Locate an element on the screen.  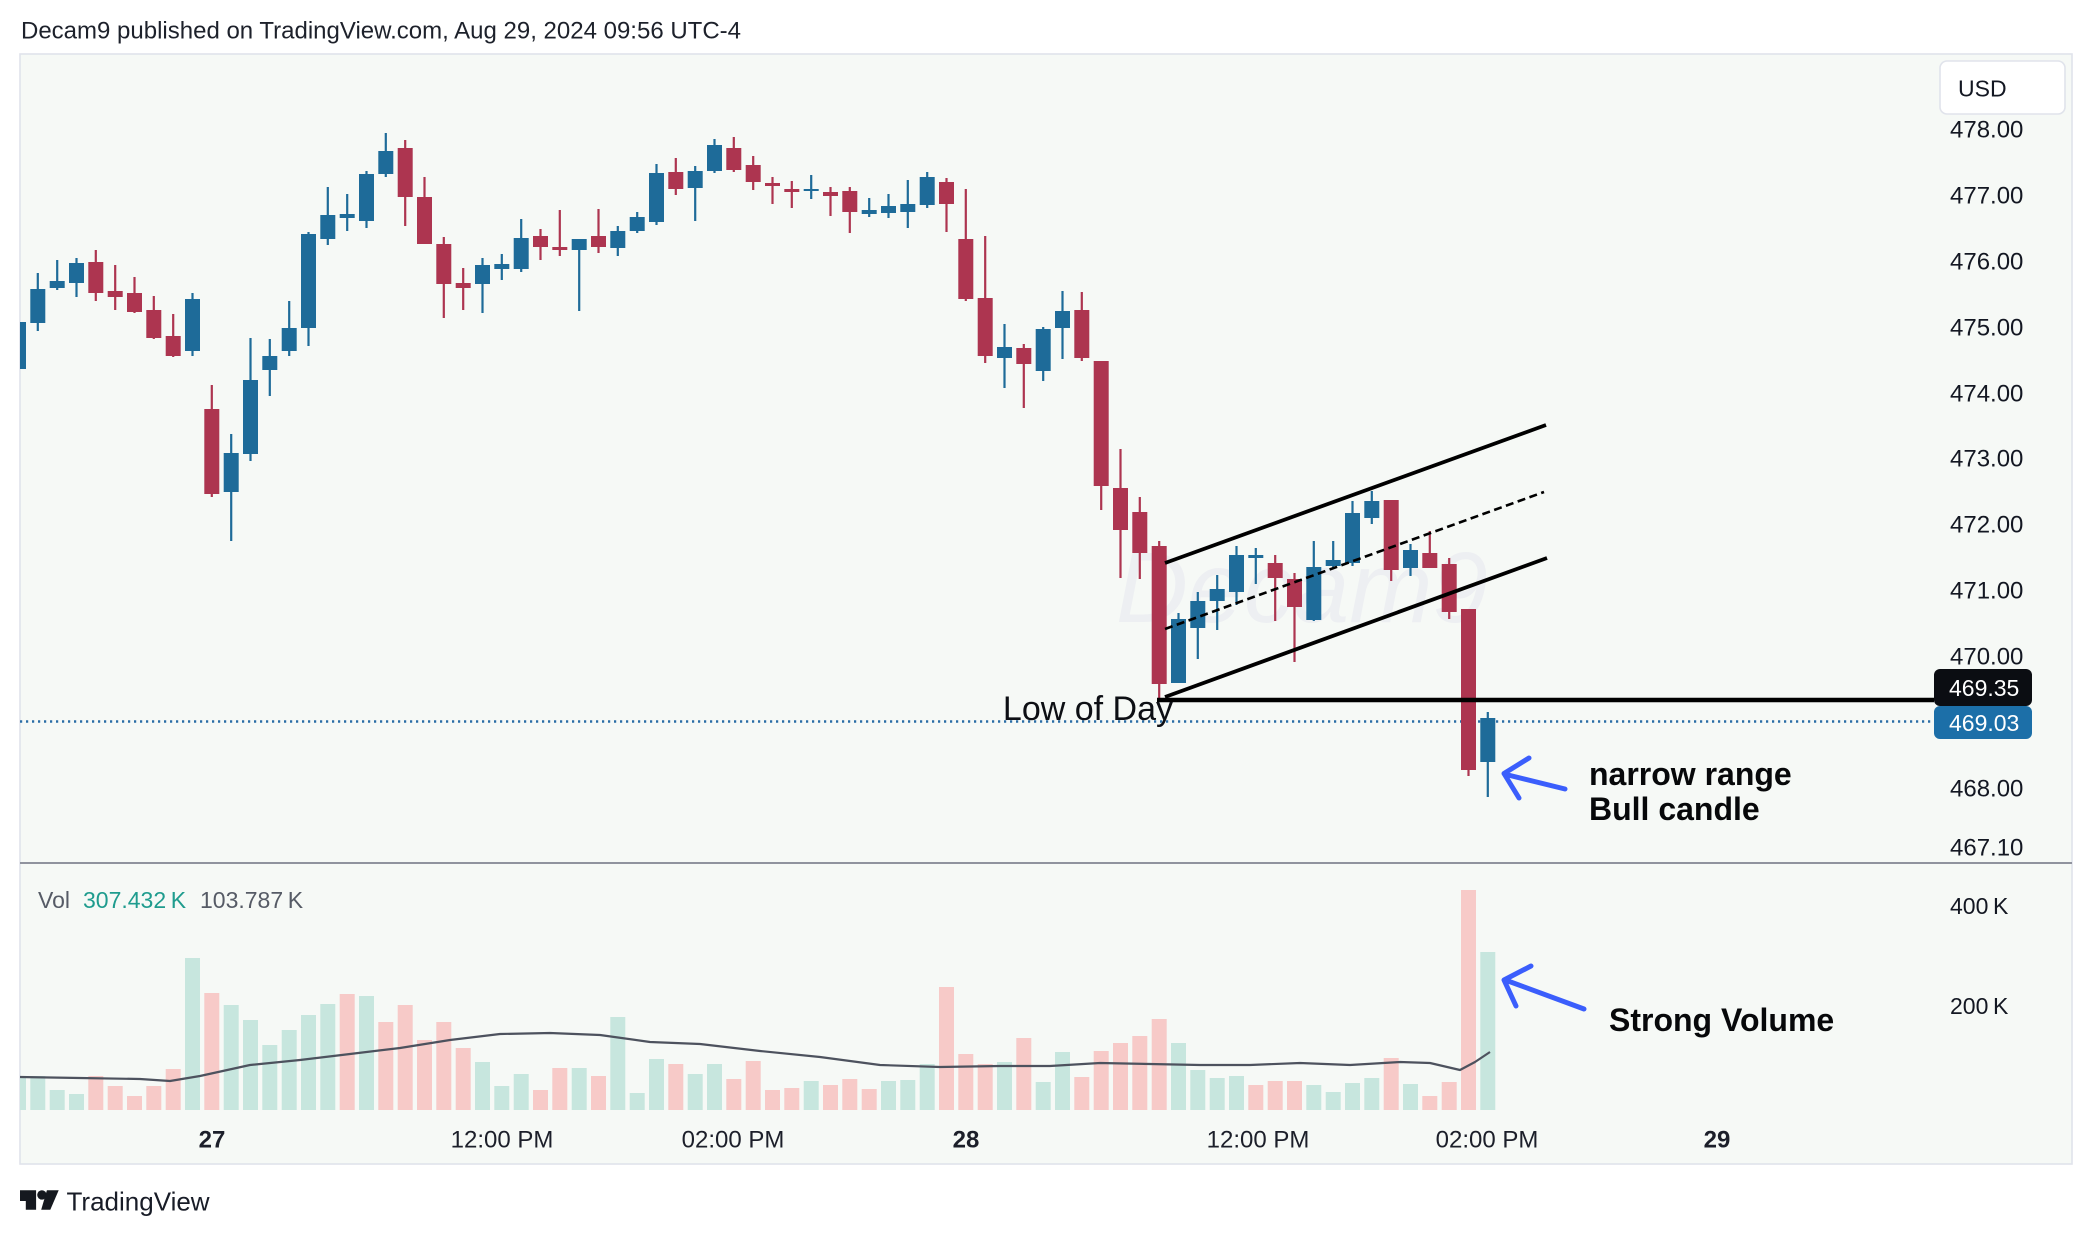
svg-text: 473.00 is located at coordinates (1986, 459).